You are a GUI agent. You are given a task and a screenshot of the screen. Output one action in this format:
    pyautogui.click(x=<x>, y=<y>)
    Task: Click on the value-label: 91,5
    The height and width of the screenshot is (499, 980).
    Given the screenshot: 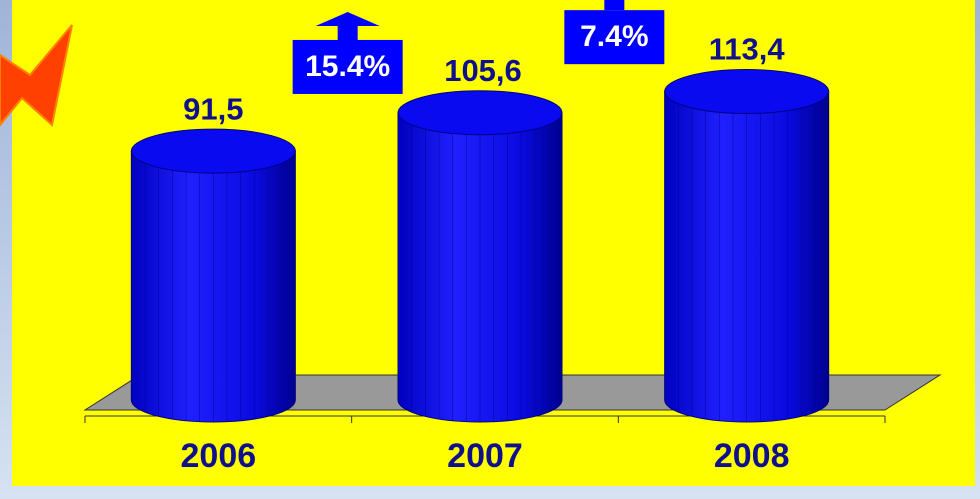 What is the action you would take?
    pyautogui.click(x=213, y=108)
    